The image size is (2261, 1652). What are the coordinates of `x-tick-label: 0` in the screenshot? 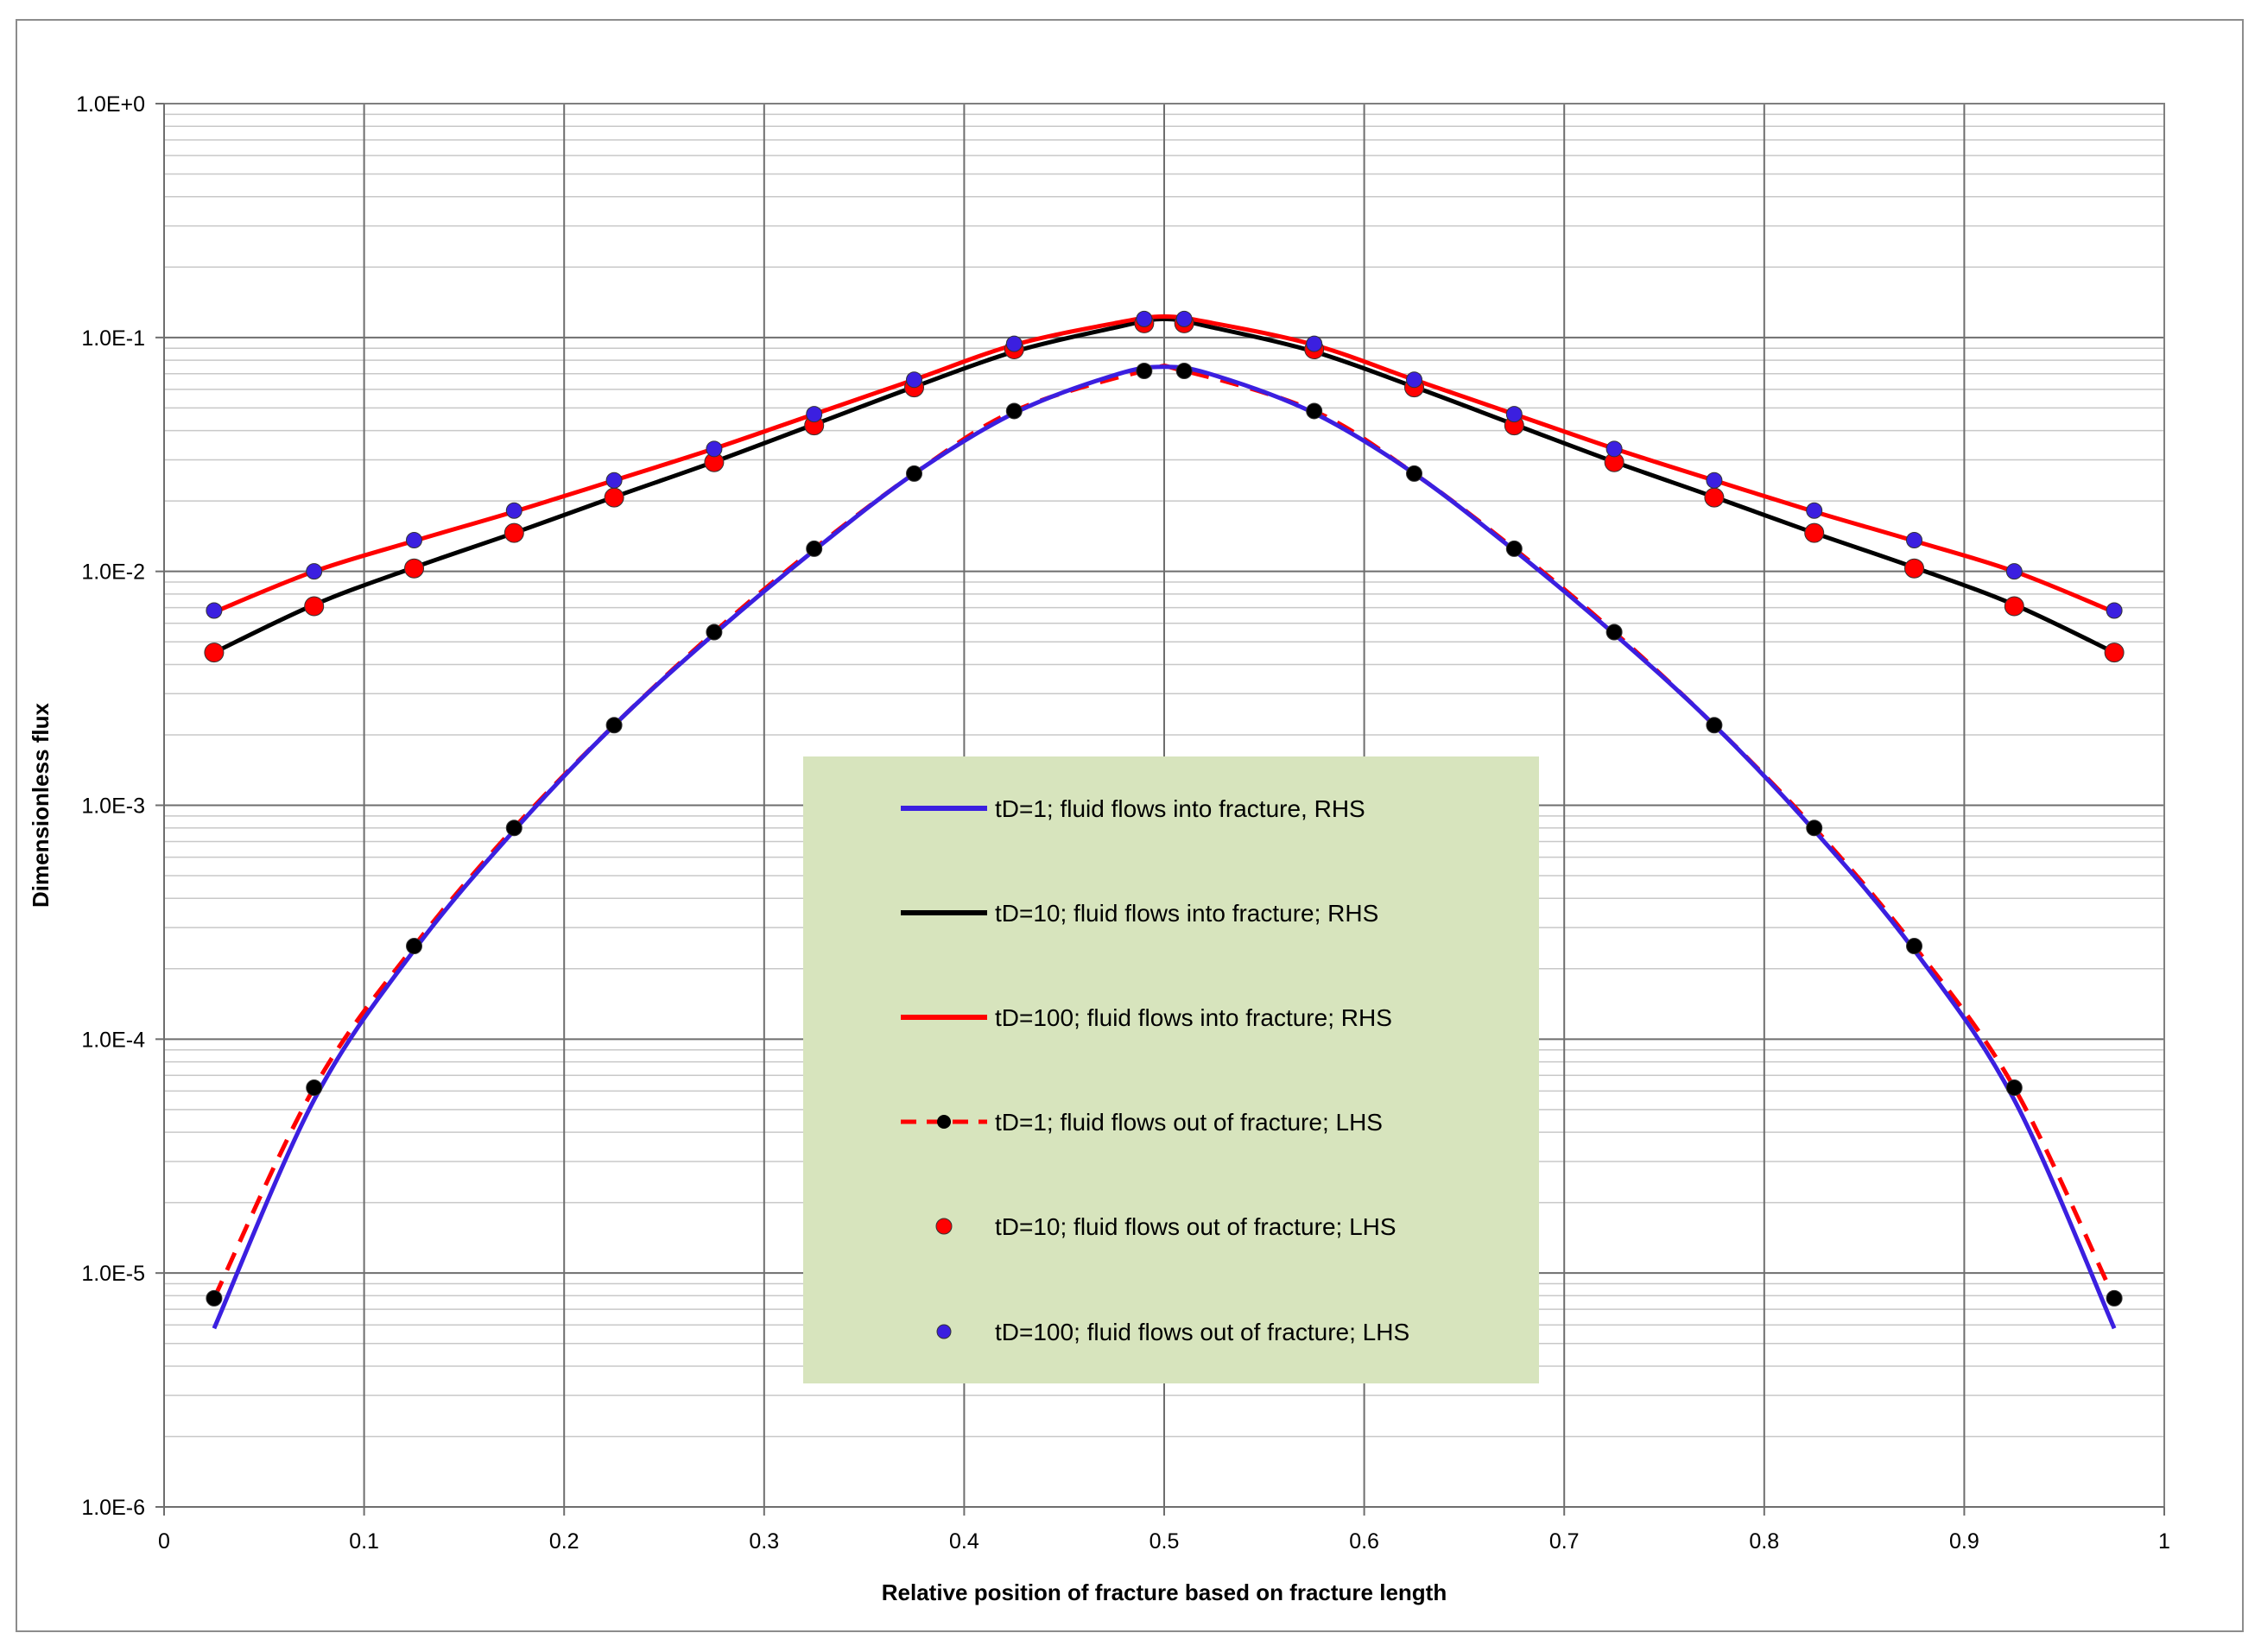 It's located at (164, 1541).